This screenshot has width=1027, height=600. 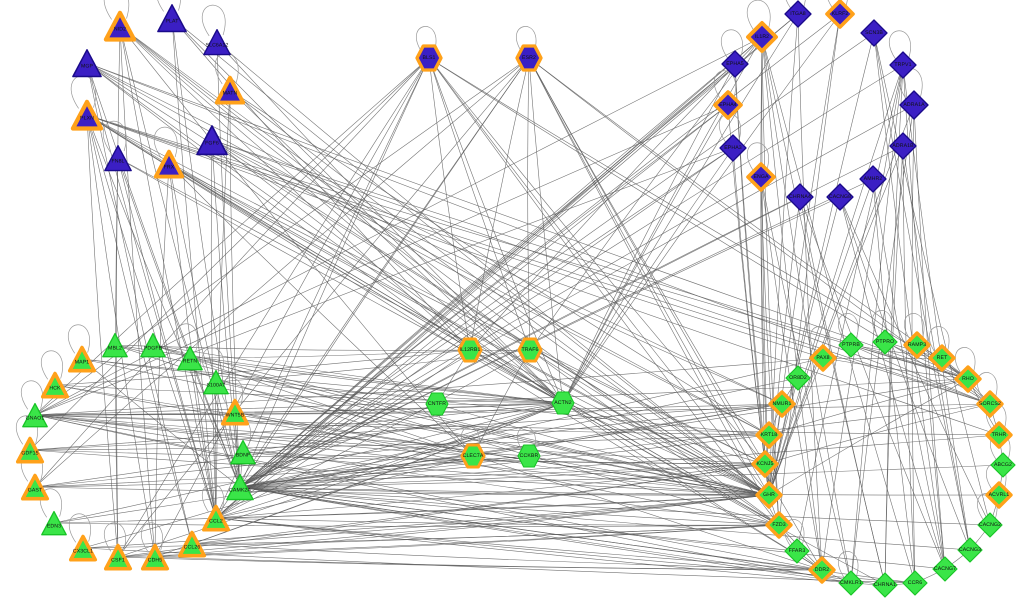 I want to click on graph-node-ramp3: RAMP3, so click(x=917, y=345).